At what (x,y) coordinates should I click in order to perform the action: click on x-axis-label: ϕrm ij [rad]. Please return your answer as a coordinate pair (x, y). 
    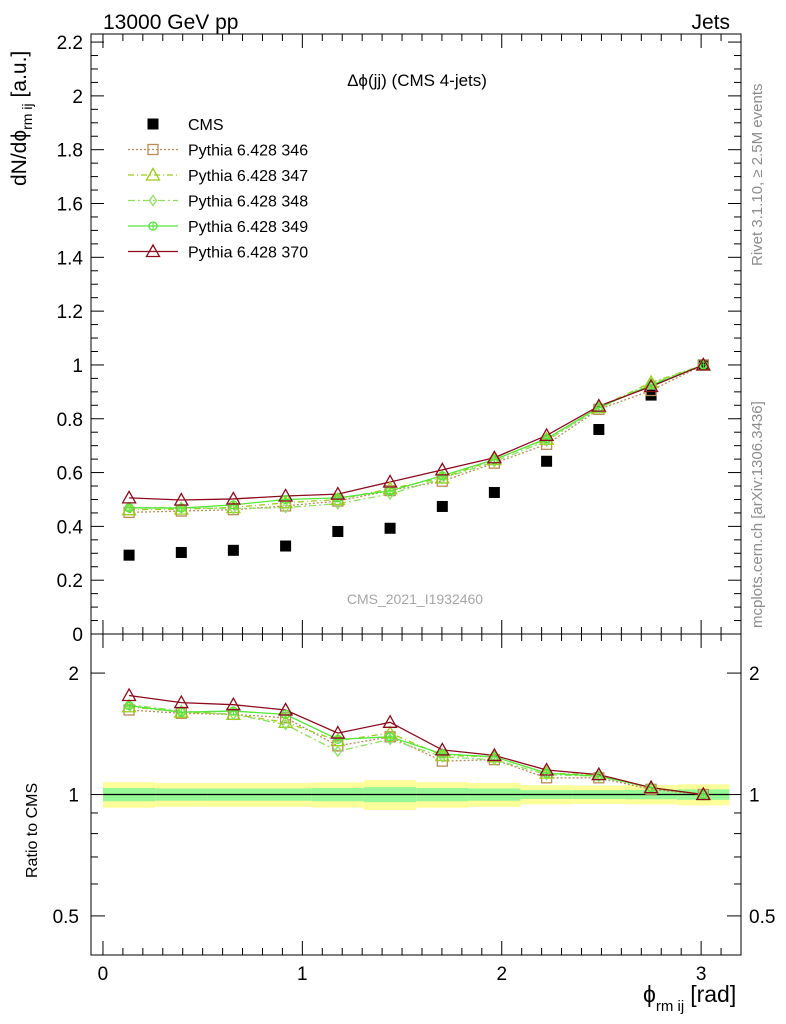
    Looking at the image, I should click on (689, 998).